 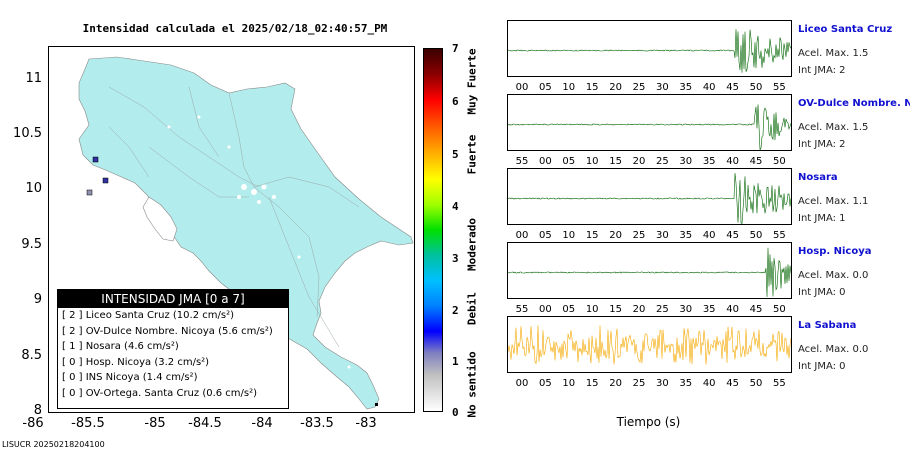 I want to click on map-ytick: 9, so click(x=37, y=299).